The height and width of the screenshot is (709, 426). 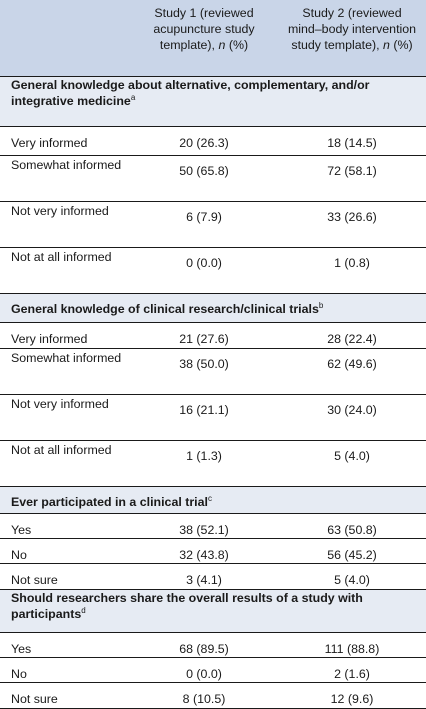 I want to click on footnote-marker: b, so click(x=321, y=305).